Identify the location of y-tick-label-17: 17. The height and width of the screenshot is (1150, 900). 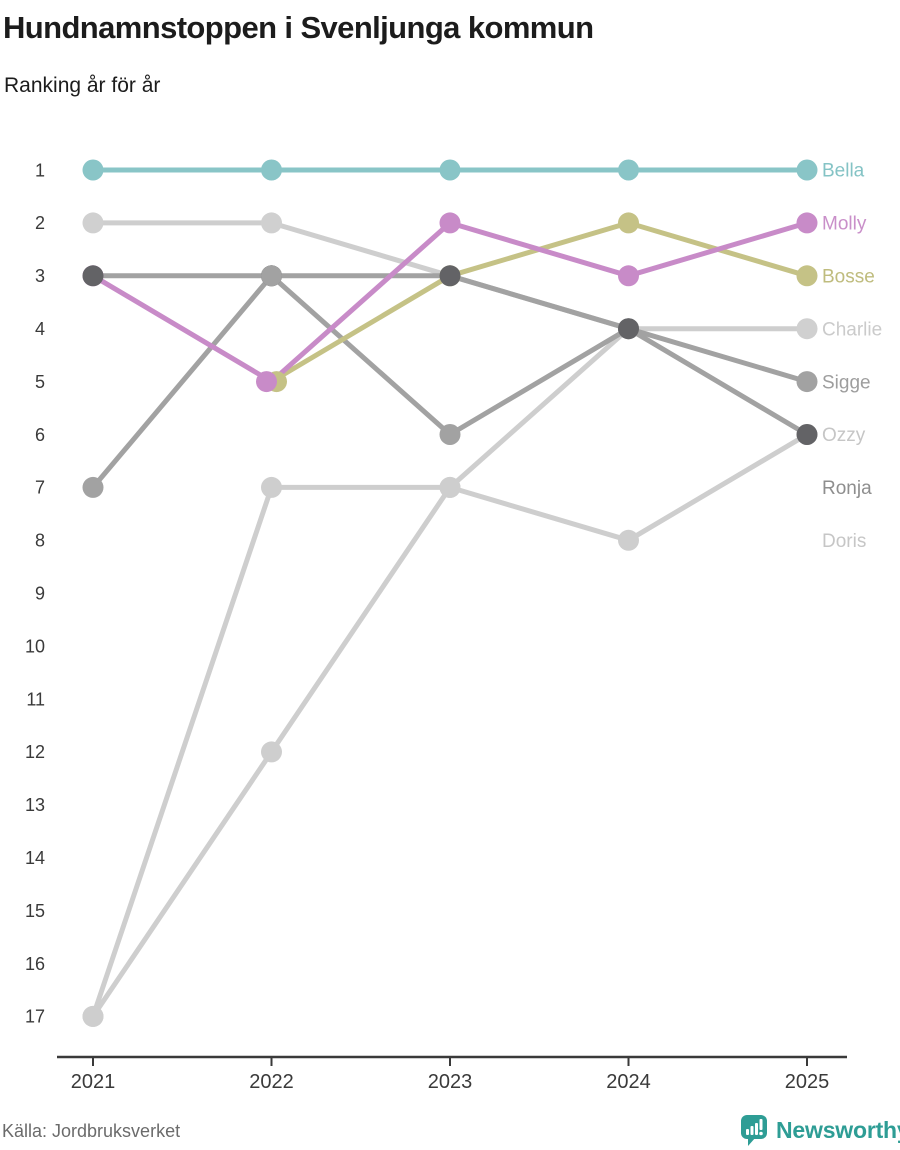
(35, 1017).